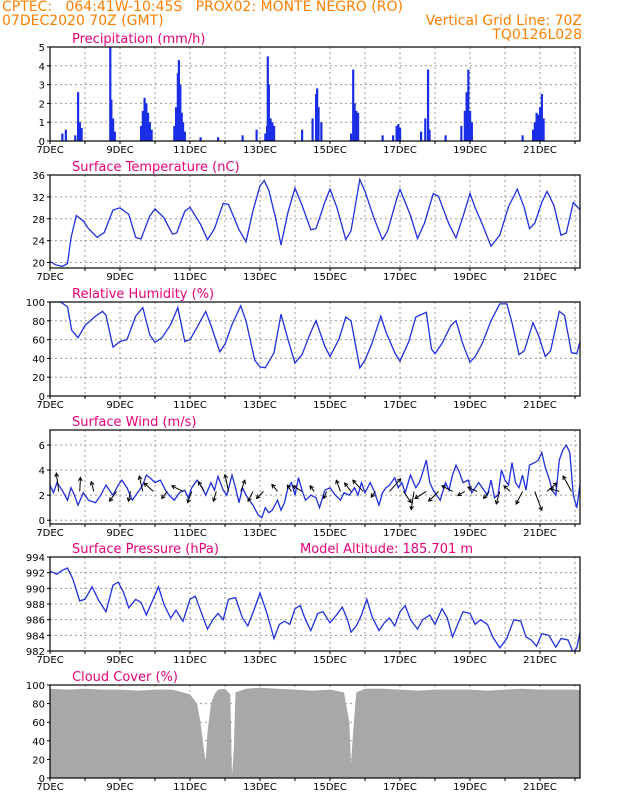 This screenshot has height=800, width=618. What do you see at coordinates (315, 732) in the screenshot?
I see `cloud-cover-area` at bounding box center [315, 732].